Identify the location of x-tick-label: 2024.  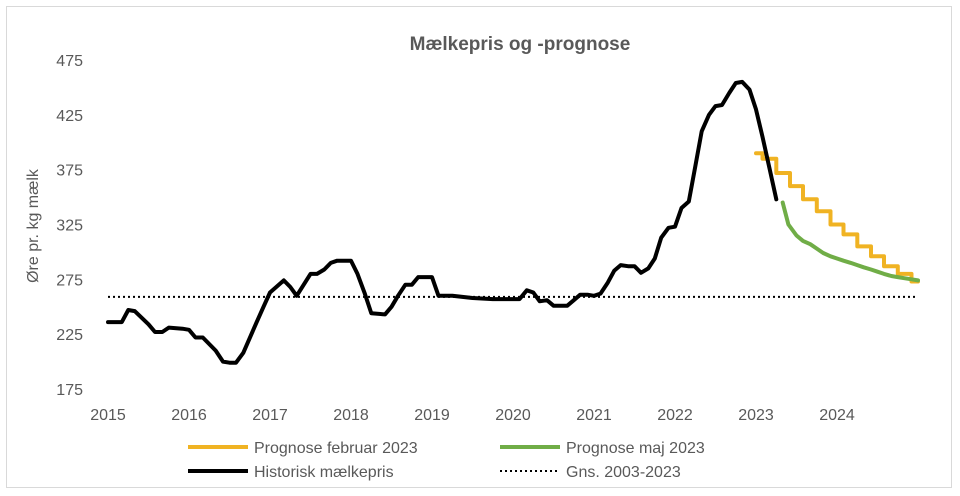
(837, 415).